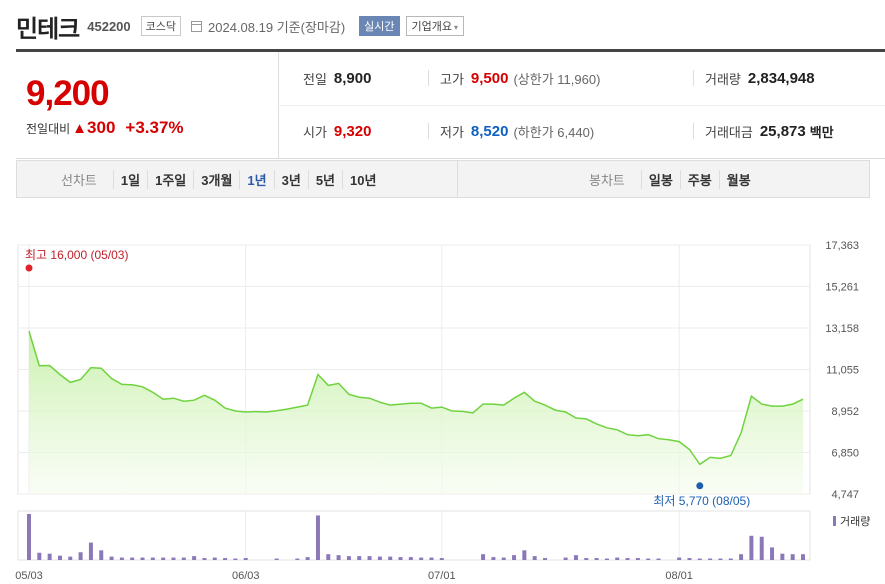  I want to click on y-tick-label: 13,158, so click(842, 329).